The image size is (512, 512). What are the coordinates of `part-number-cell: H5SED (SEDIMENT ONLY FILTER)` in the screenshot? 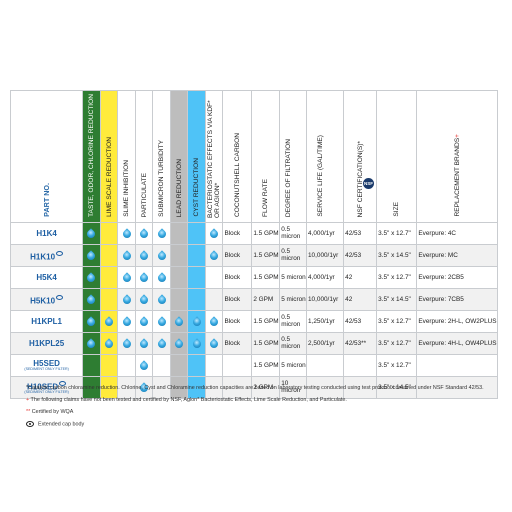 It's located at (46, 365).